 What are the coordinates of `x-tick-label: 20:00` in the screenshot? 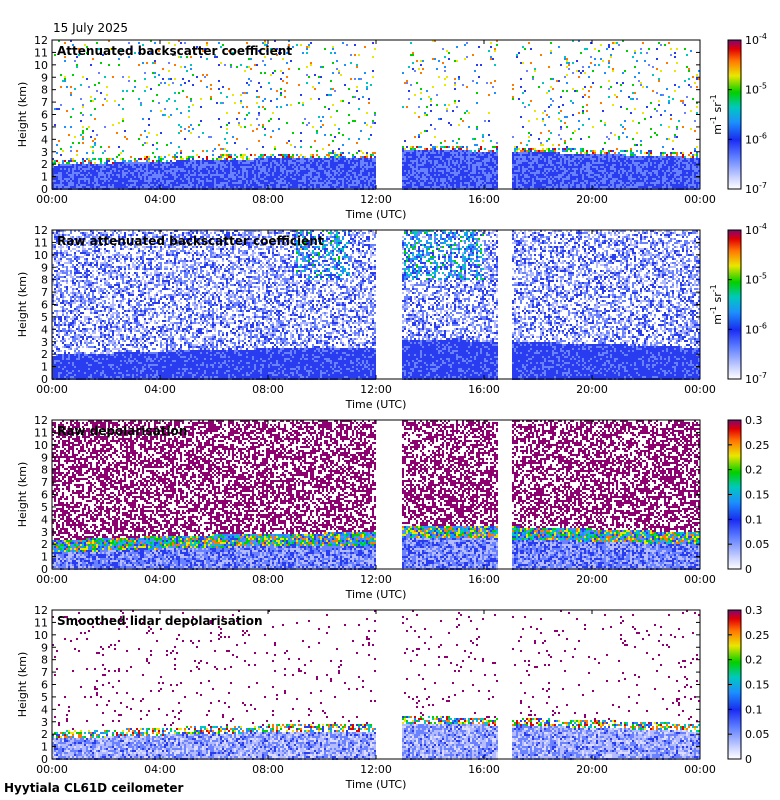 It's located at (592, 769).